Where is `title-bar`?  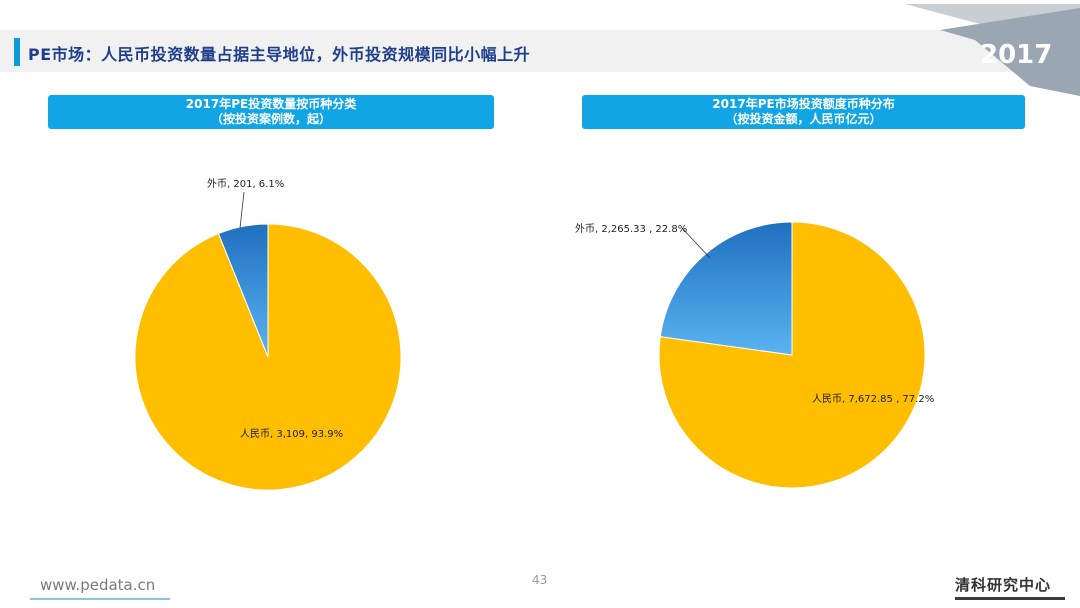
title-bar is located at coordinates (540, 51).